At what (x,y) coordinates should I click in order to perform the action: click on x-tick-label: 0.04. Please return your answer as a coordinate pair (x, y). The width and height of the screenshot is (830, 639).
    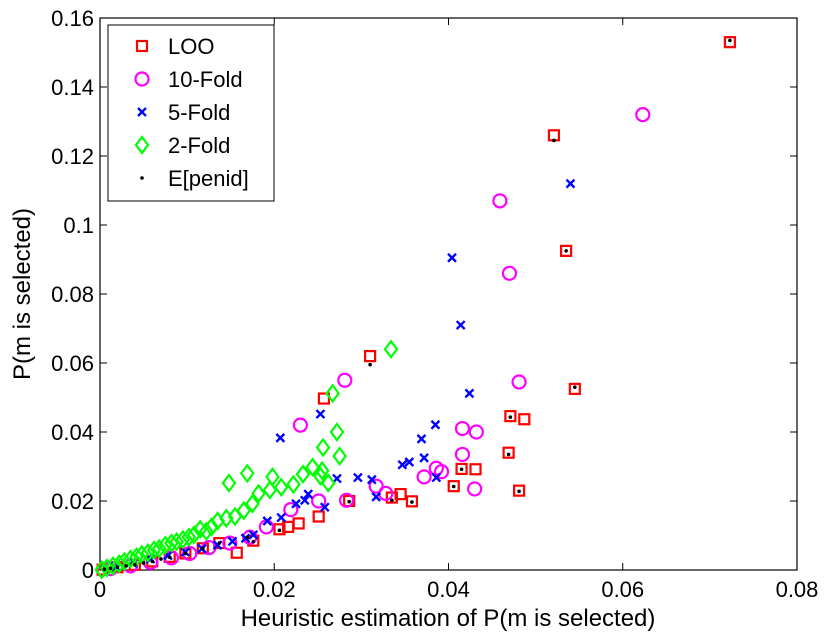
    Looking at the image, I should click on (448, 589).